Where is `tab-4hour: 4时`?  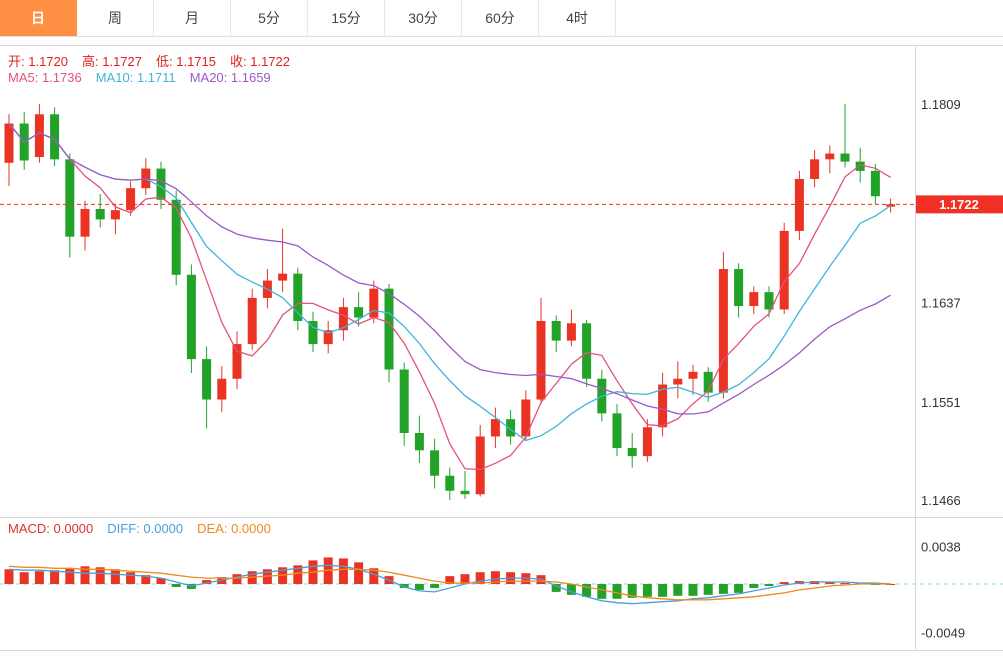
tab-4hour: 4时 is located at coordinates (577, 18).